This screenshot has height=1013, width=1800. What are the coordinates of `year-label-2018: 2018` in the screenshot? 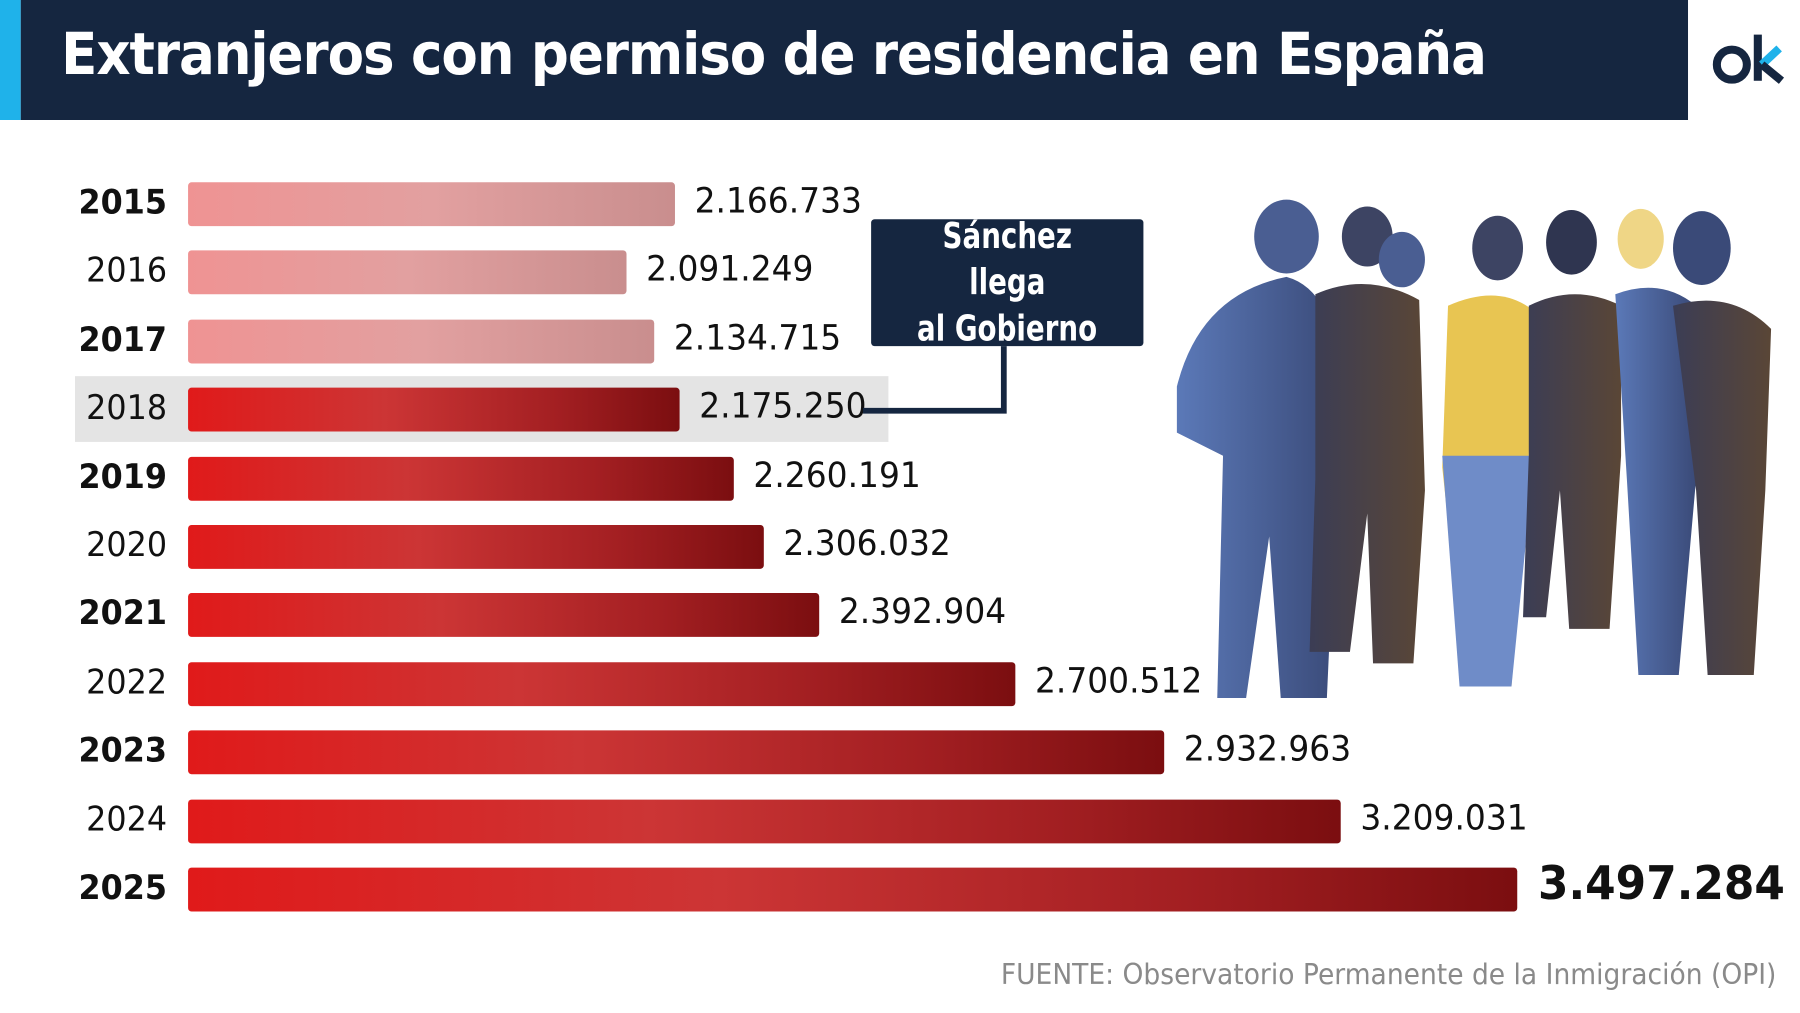 It's located at (127, 407).